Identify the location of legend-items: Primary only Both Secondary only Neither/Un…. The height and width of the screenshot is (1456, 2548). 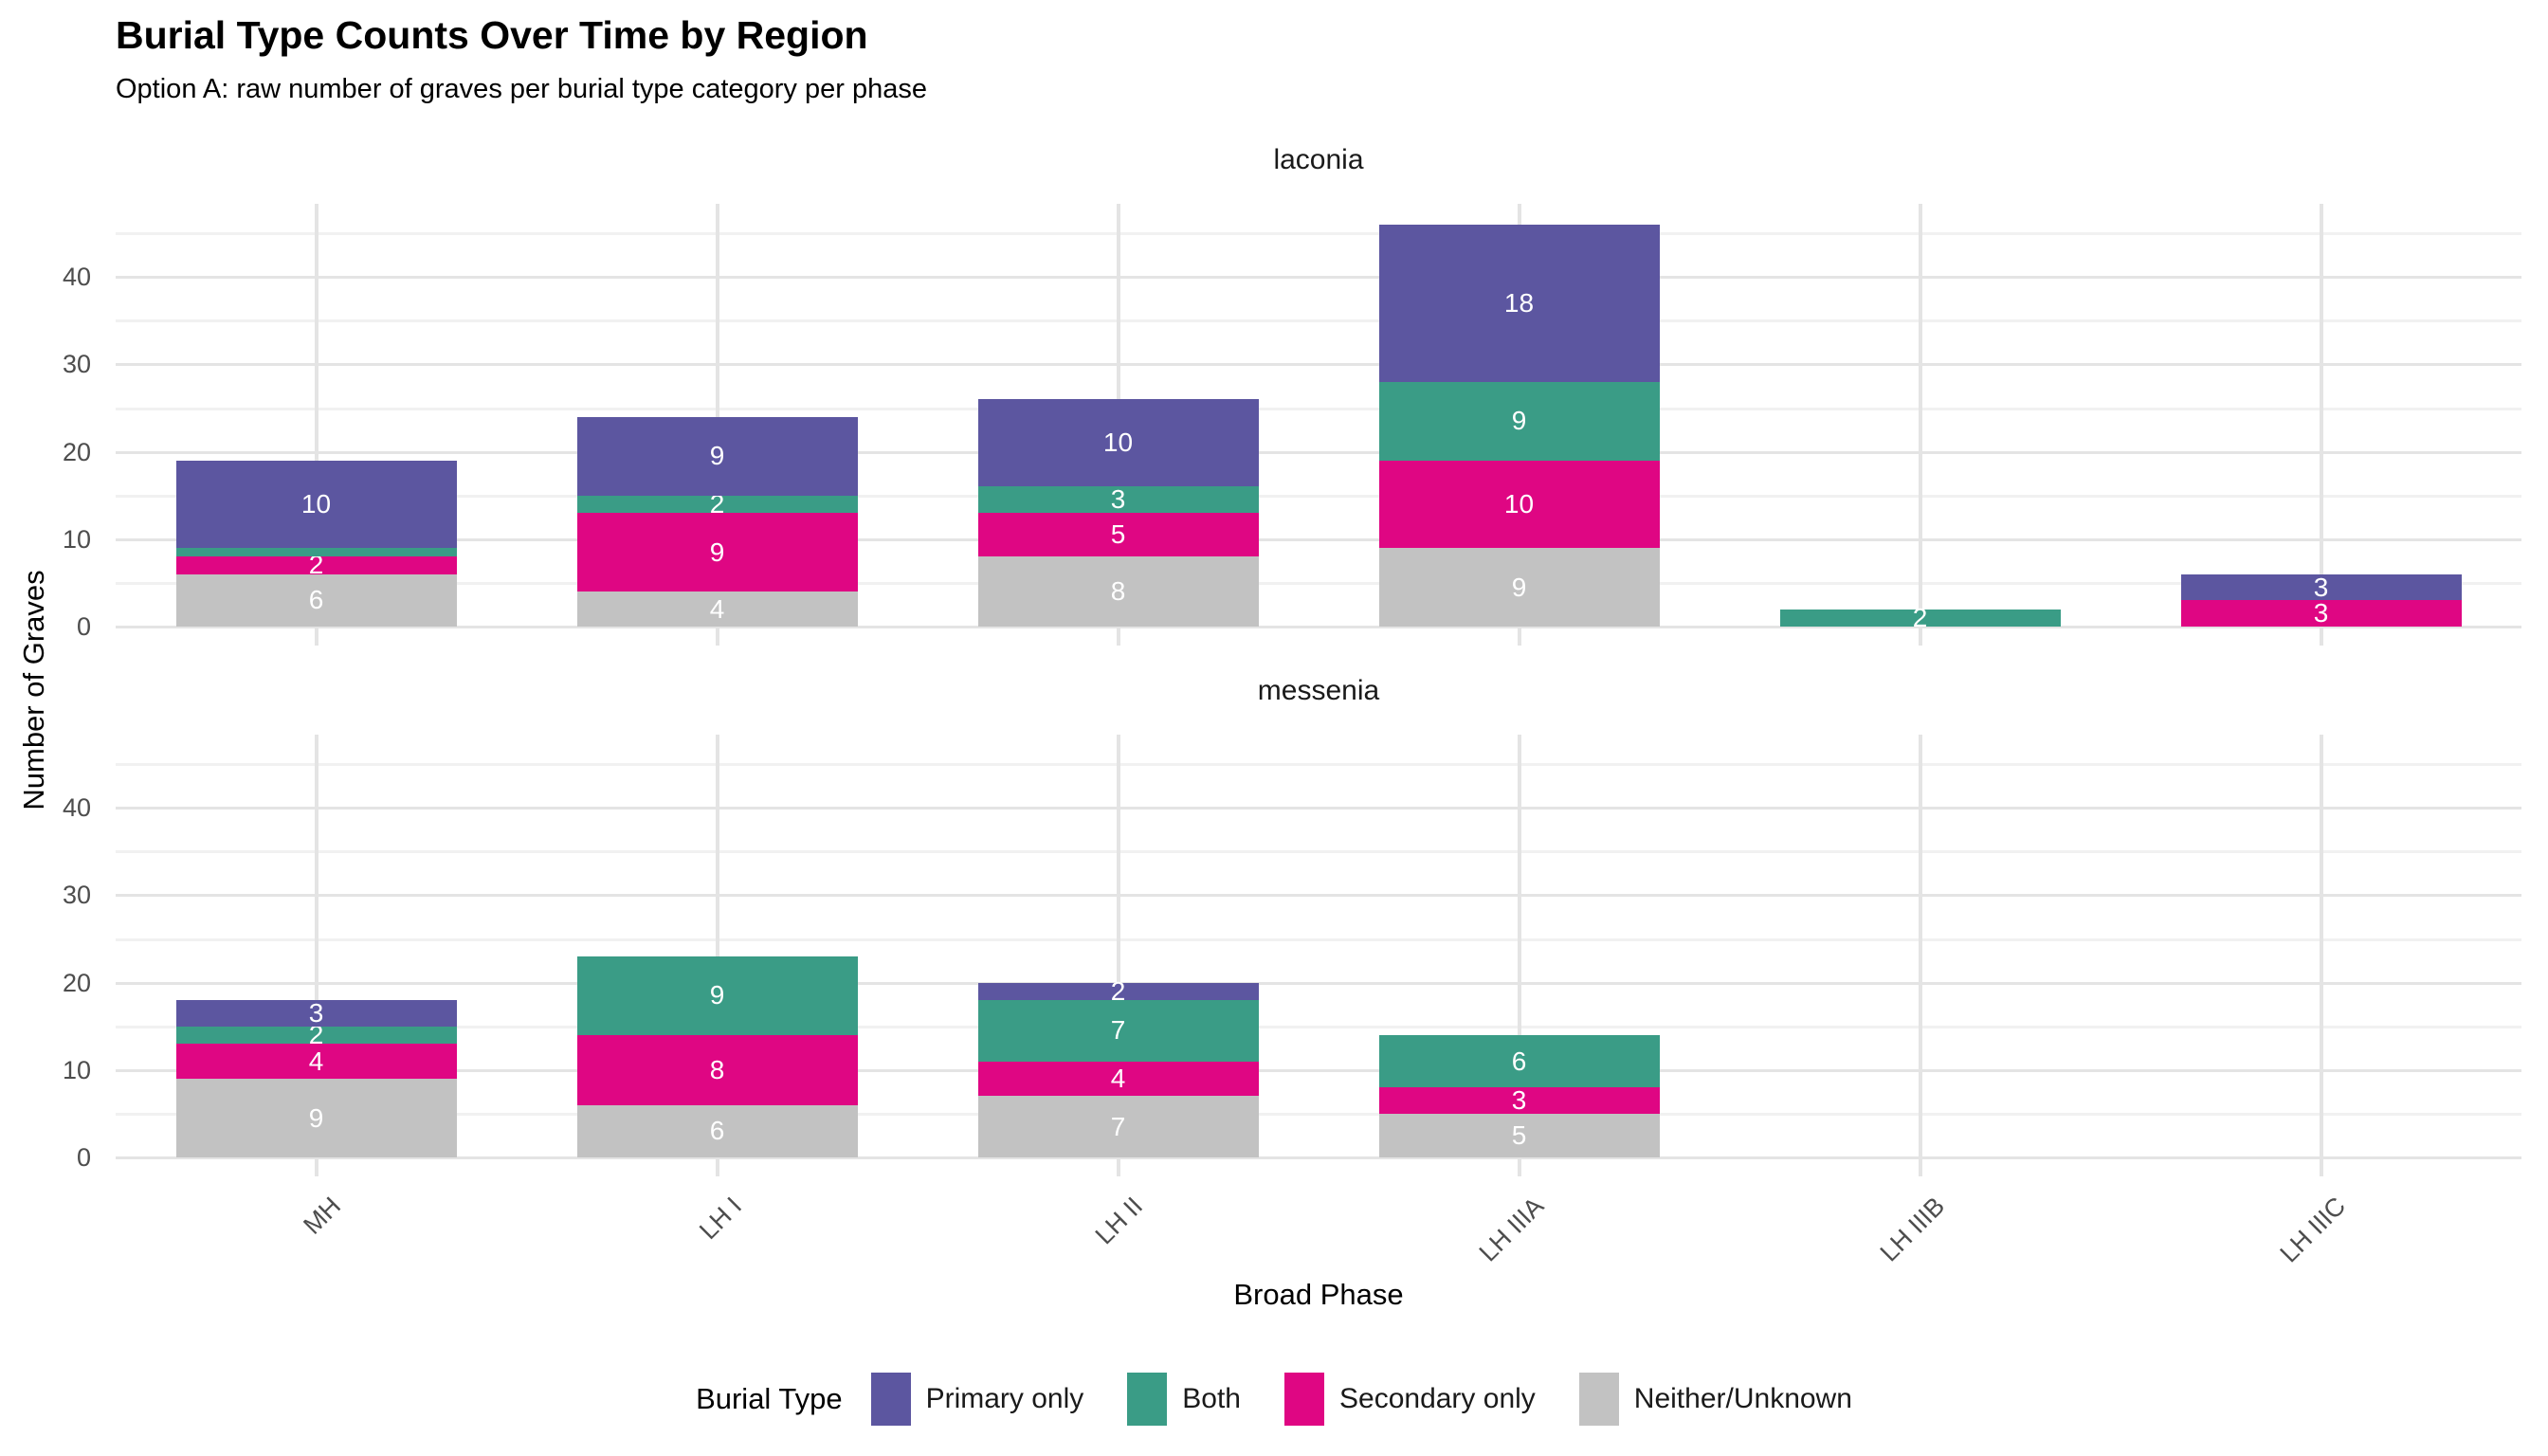
(1361, 1399).